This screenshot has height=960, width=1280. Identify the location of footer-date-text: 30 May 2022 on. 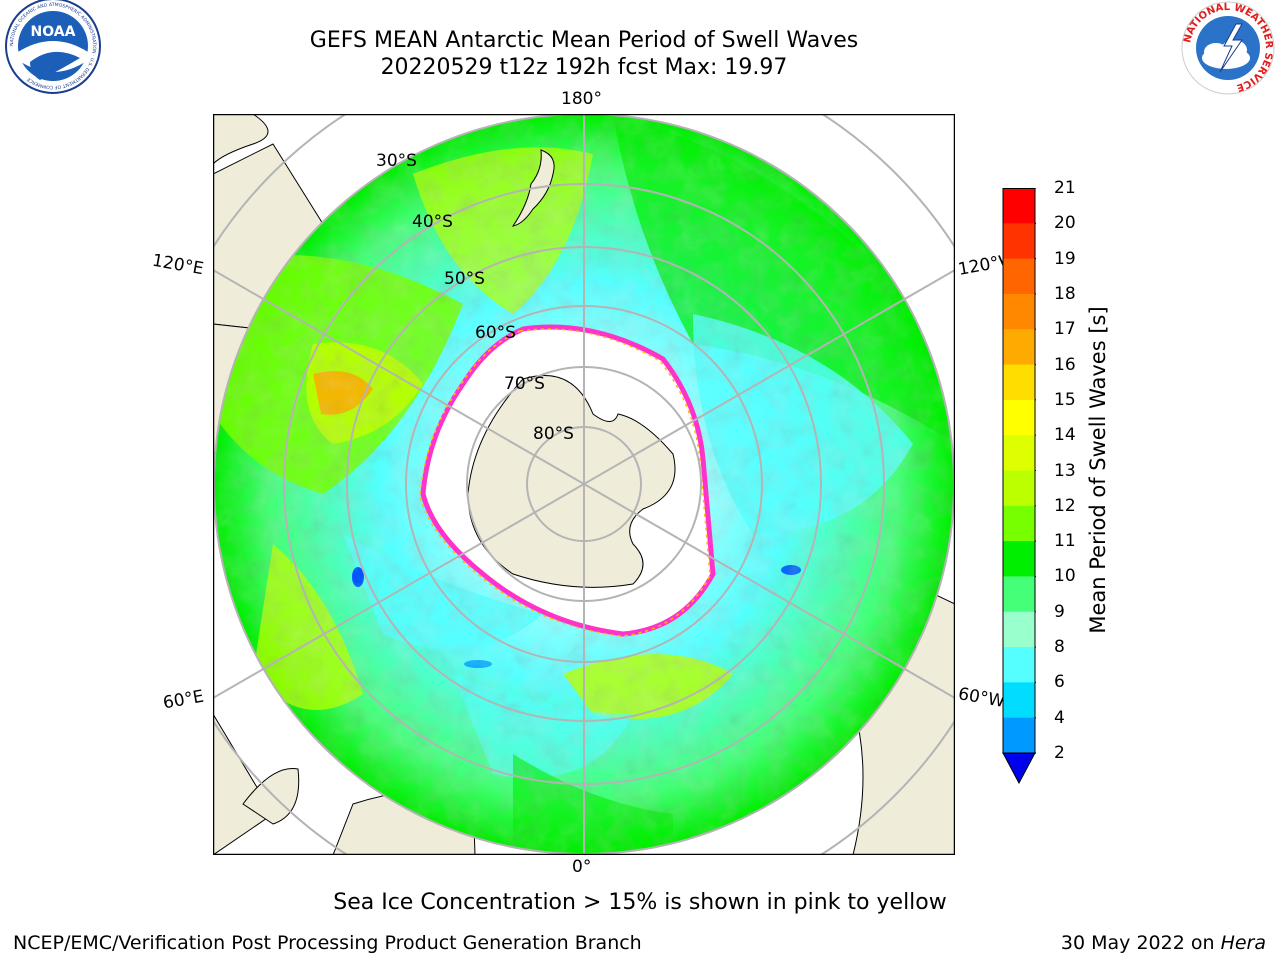
(1137, 943).